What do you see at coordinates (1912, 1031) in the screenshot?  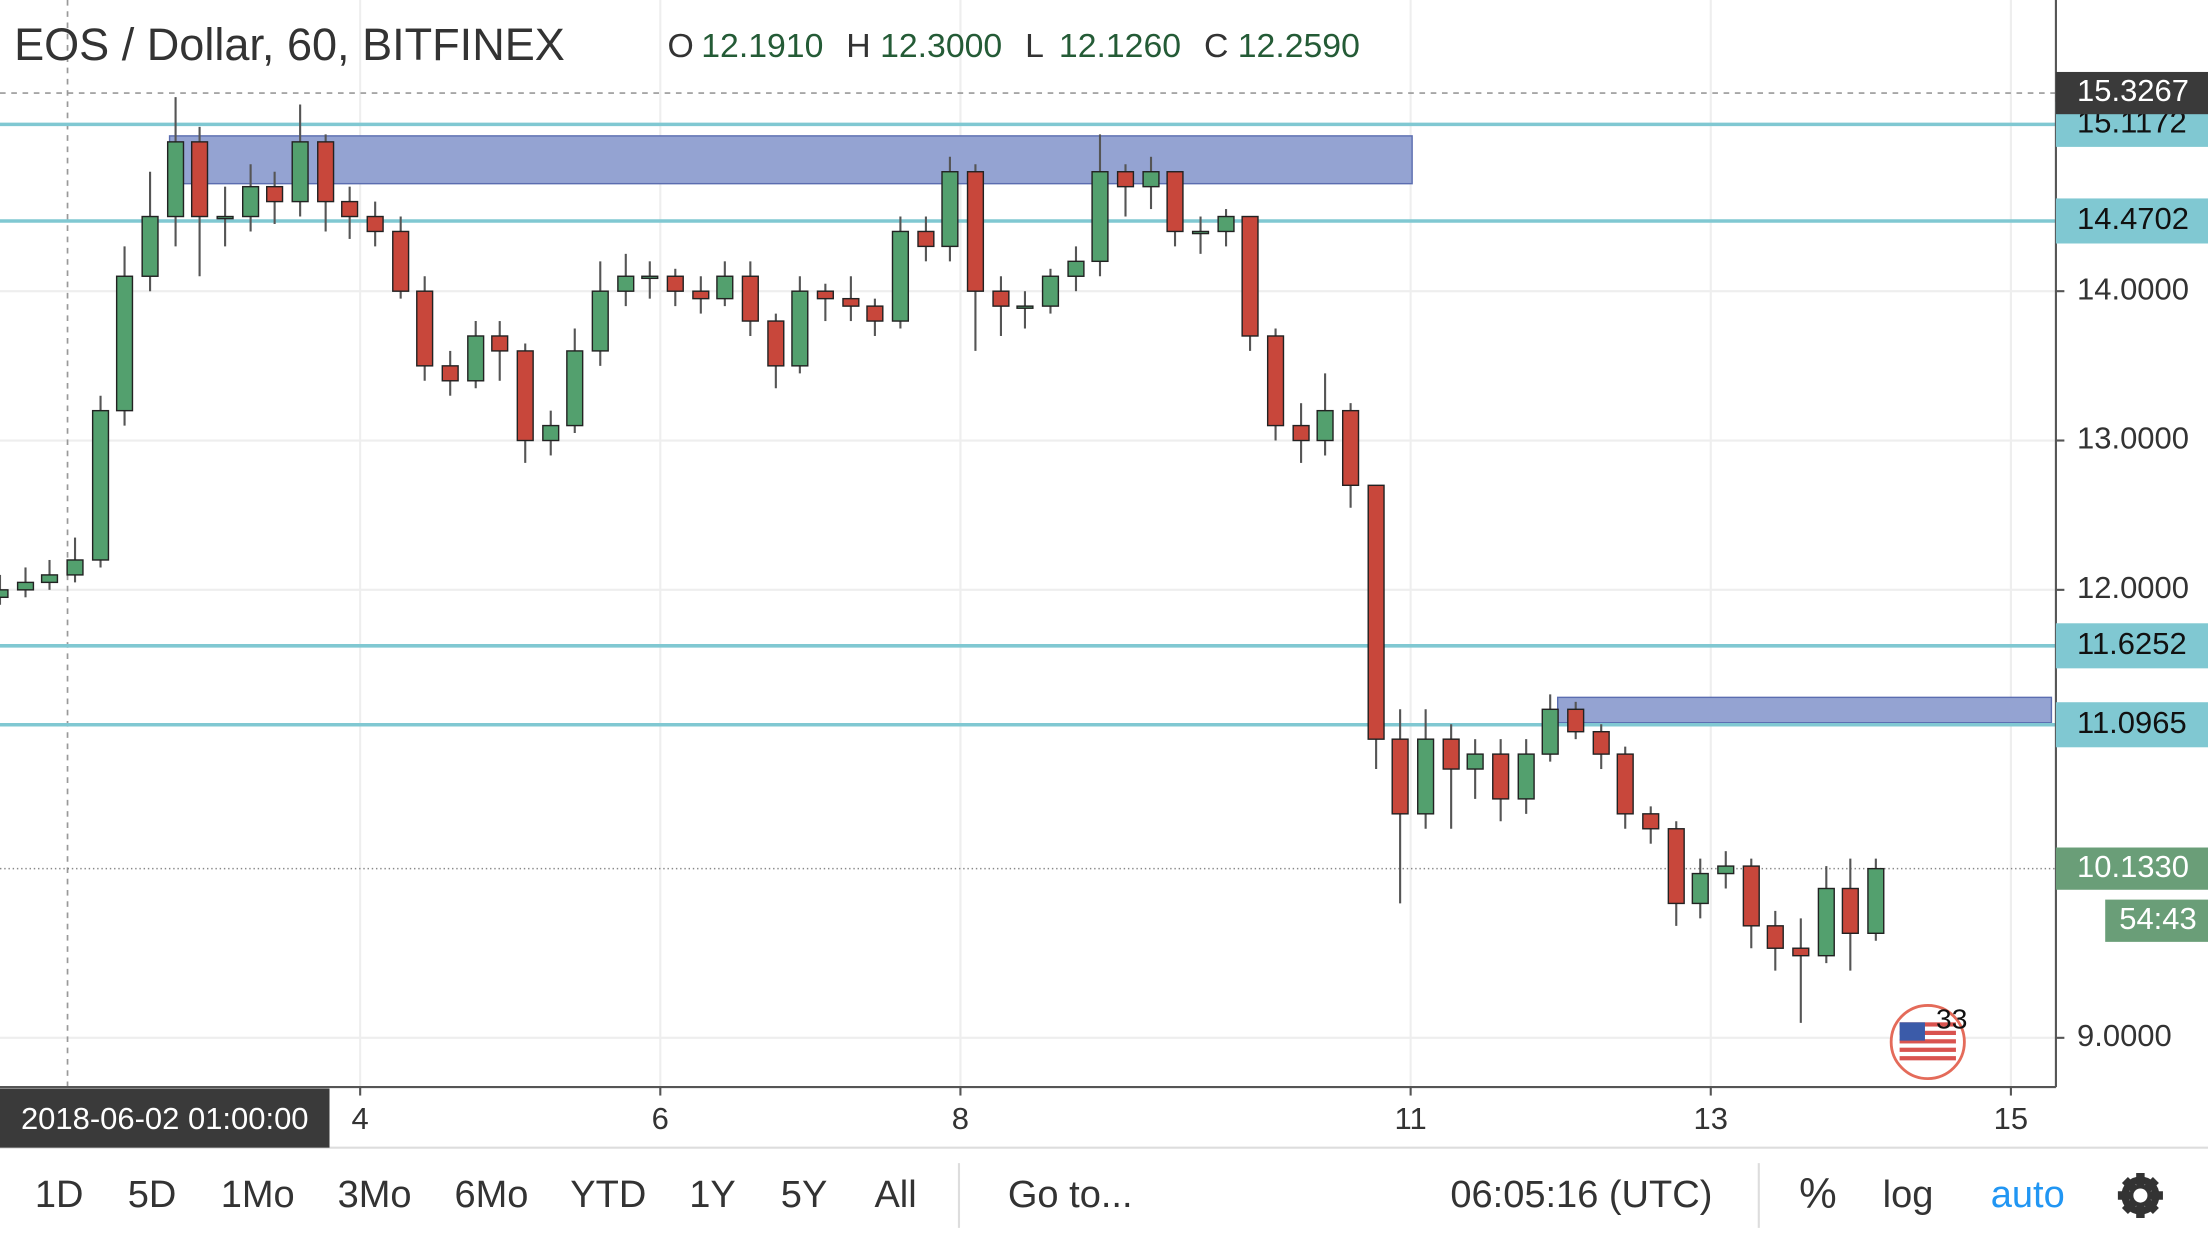 I see `flag-canton` at bounding box center [1912, 1031].